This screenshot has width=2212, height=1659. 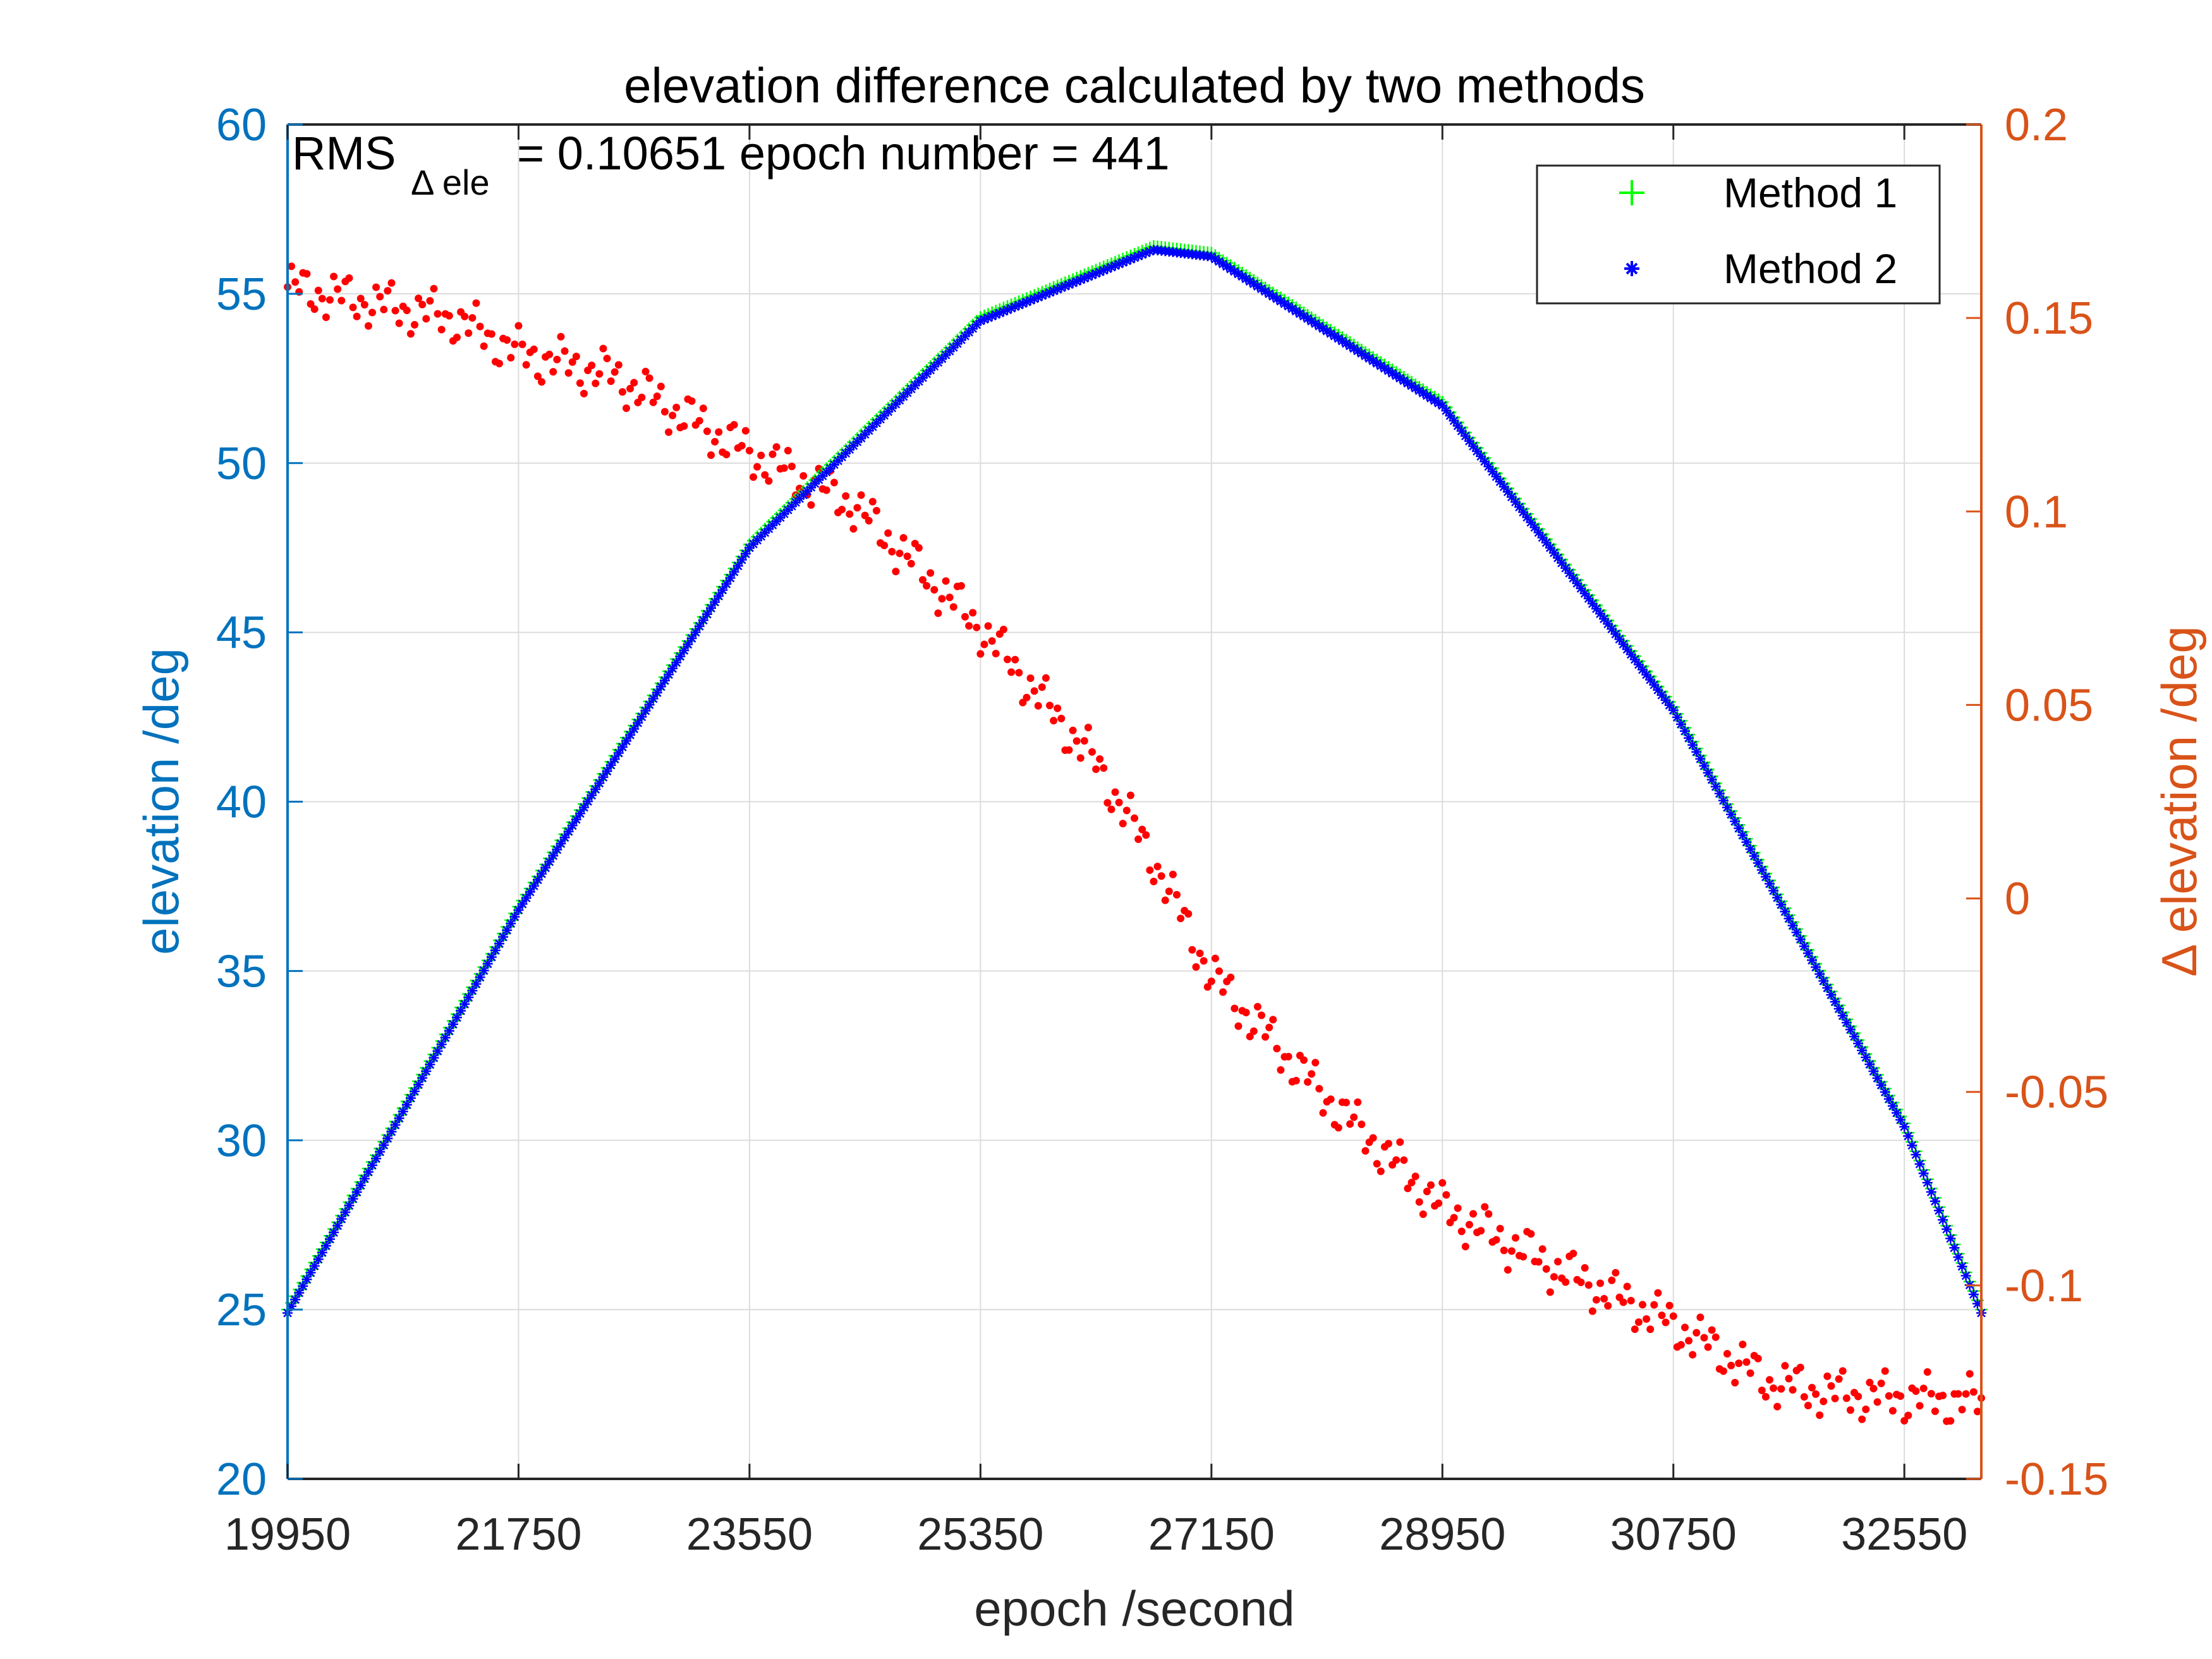 I want to click on x-tick-label: 19950, so click(x=287, y=1534).